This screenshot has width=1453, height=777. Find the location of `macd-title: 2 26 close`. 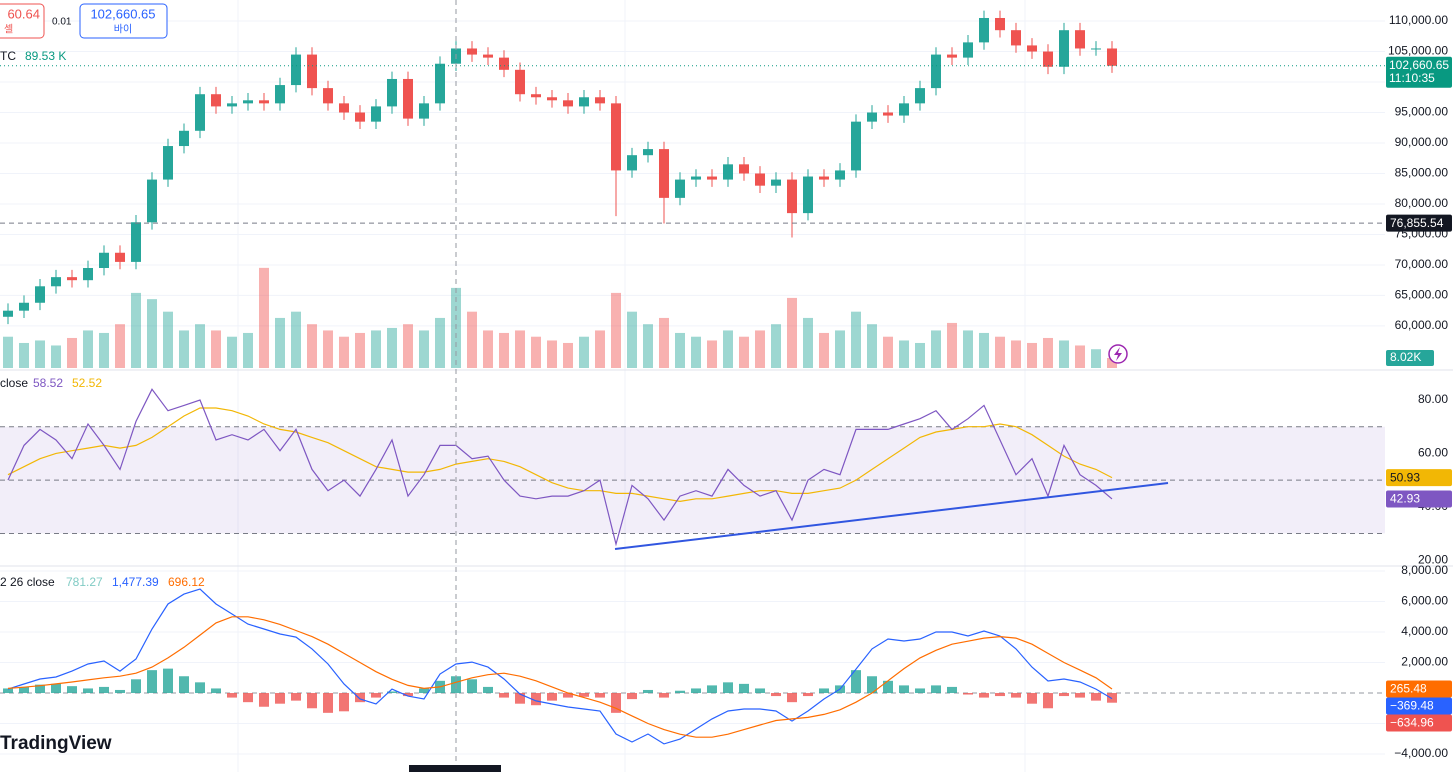

macd-title: 2 26 close is located at coordinates (27, 582).